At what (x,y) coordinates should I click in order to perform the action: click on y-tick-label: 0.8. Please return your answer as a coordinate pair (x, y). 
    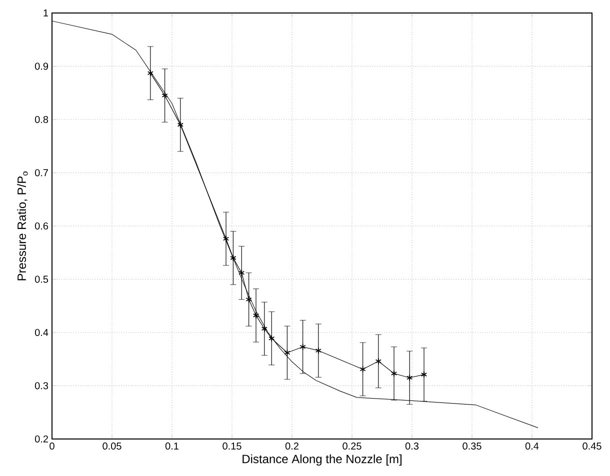
    Looking at the image, I should click on (41, 120).